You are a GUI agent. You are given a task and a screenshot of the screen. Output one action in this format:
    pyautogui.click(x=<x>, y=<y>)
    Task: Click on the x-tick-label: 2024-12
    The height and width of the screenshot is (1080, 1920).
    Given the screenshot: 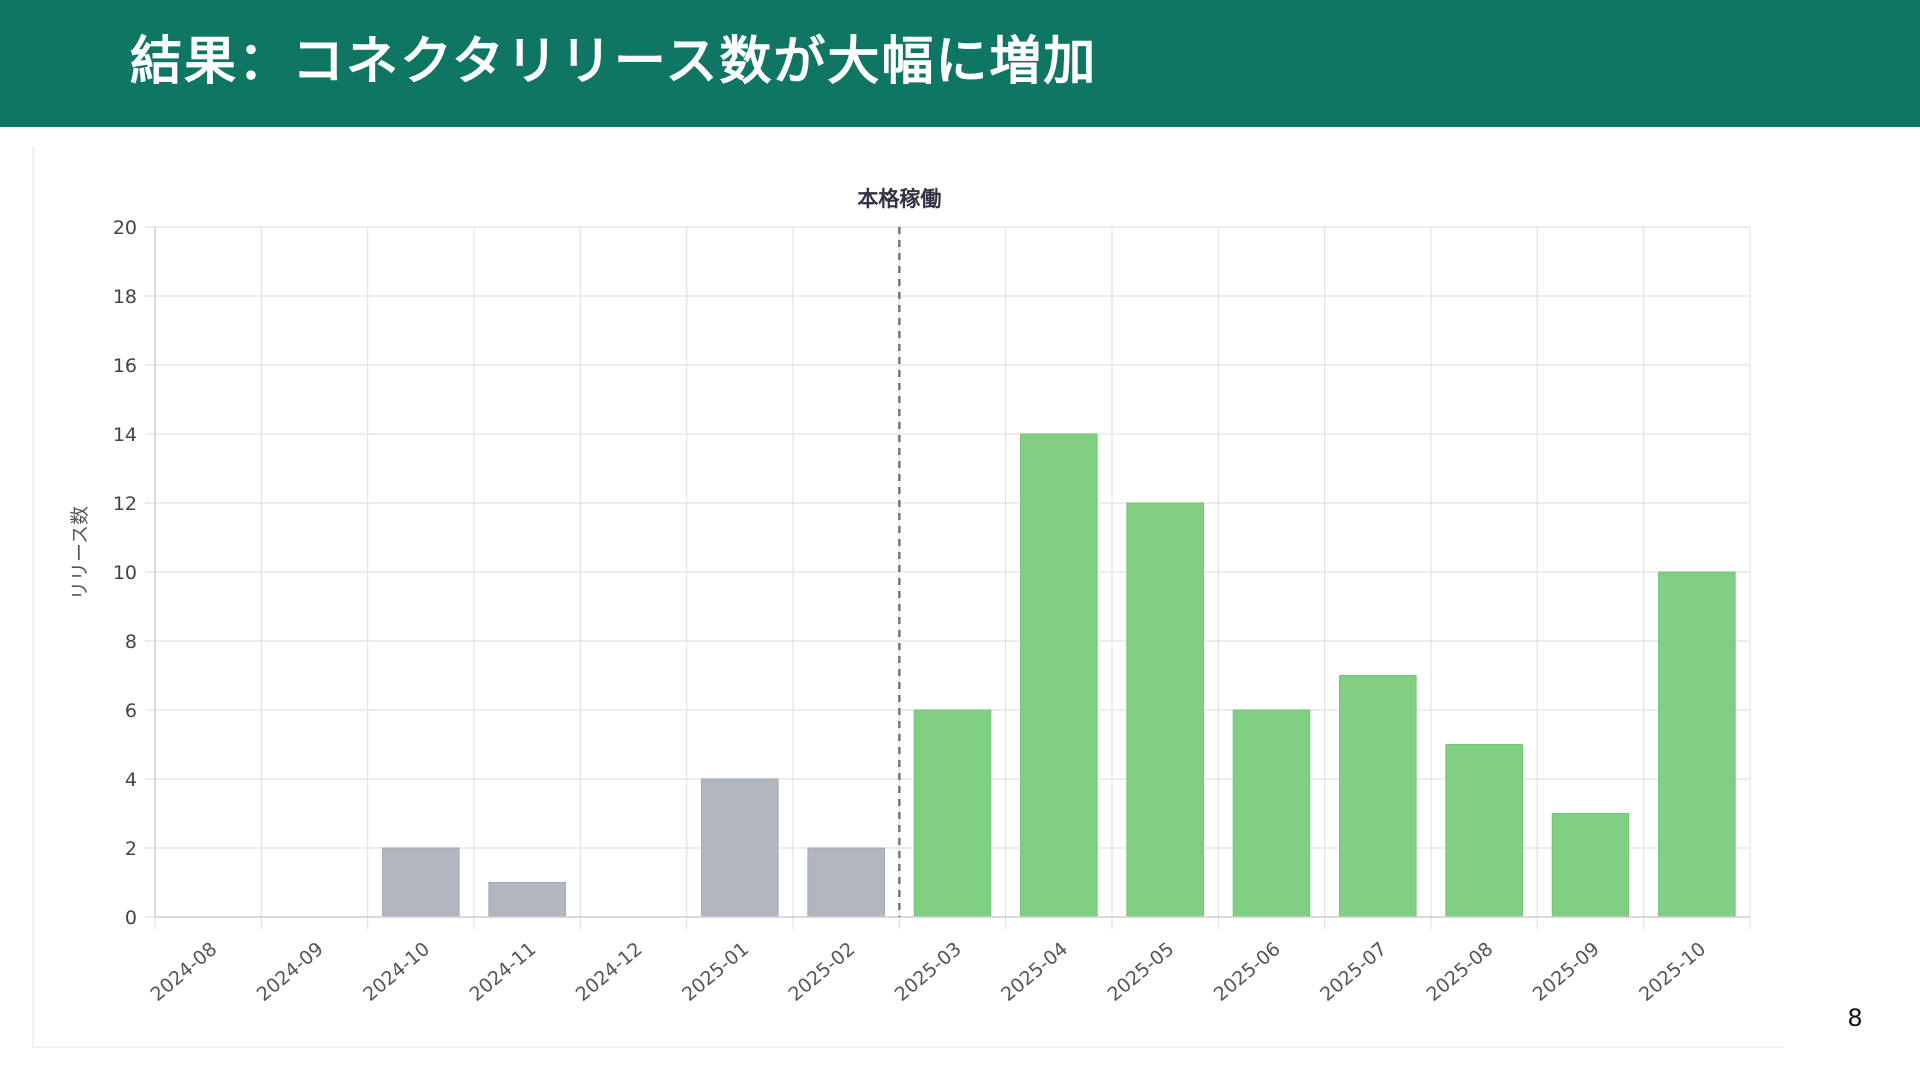 What is the action you would take?
    pyautogui.click(x=609, y=972)
    